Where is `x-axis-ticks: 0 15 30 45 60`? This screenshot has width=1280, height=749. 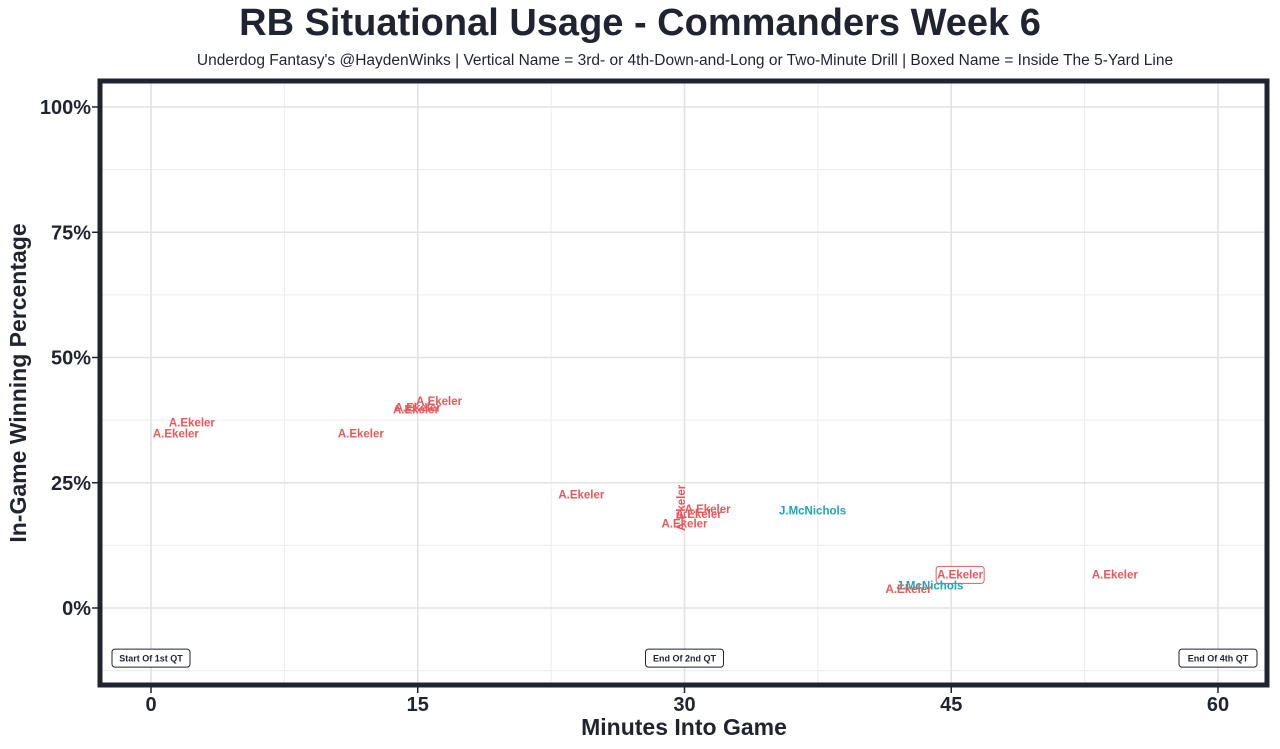 x-axis-ticks: 0 15 30 45 60 is located at coordinates (687, 701).